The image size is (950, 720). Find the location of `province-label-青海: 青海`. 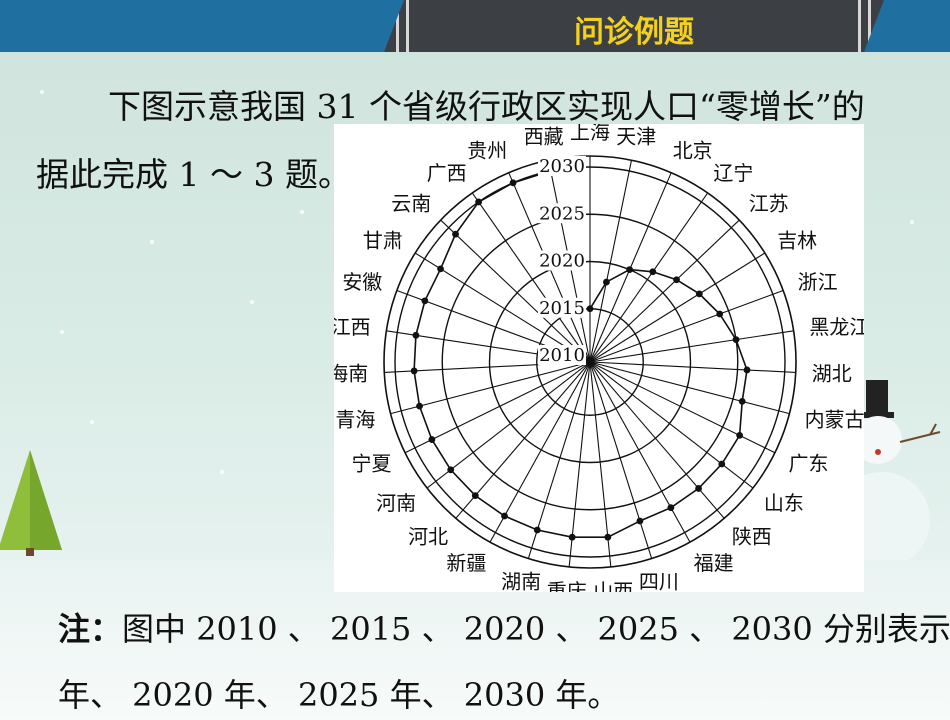

province-label-青海: 青海 is located at coordinates (355, 420).